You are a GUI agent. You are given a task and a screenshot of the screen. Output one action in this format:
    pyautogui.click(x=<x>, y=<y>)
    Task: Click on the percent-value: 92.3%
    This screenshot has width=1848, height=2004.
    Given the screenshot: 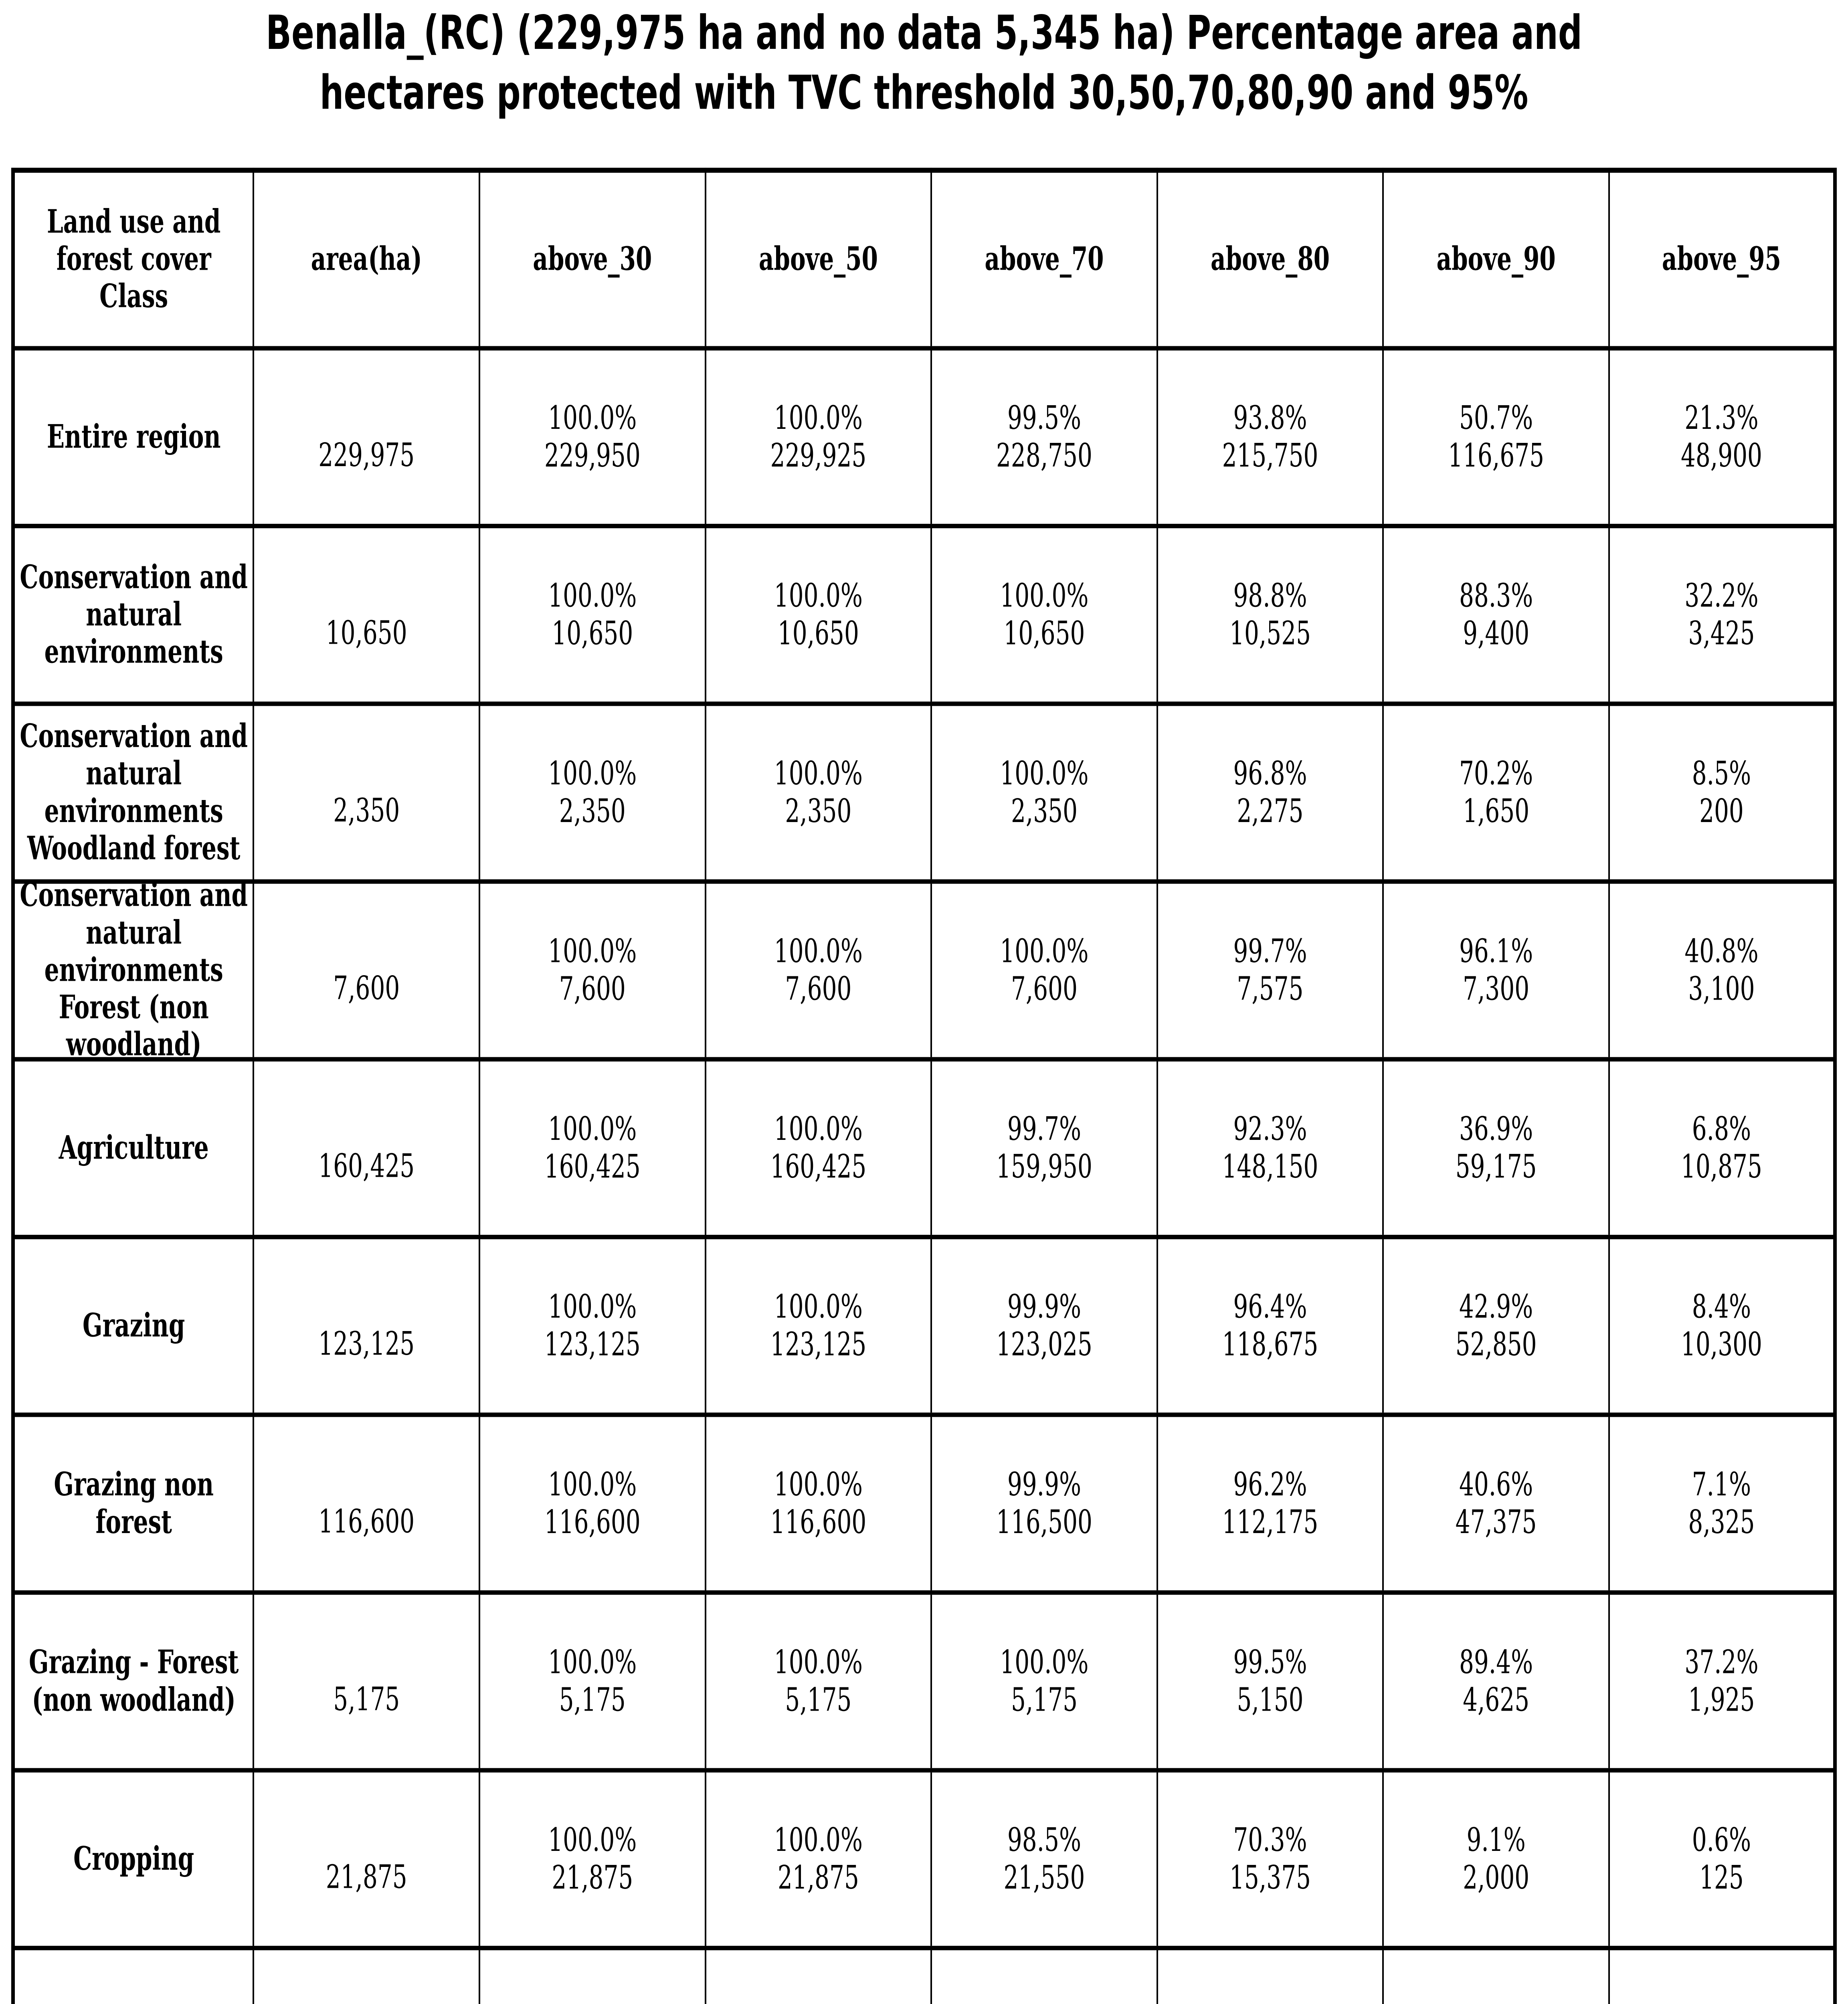 What is the action you would take?
    pyautogui.click(x=1270, y=1129)
    